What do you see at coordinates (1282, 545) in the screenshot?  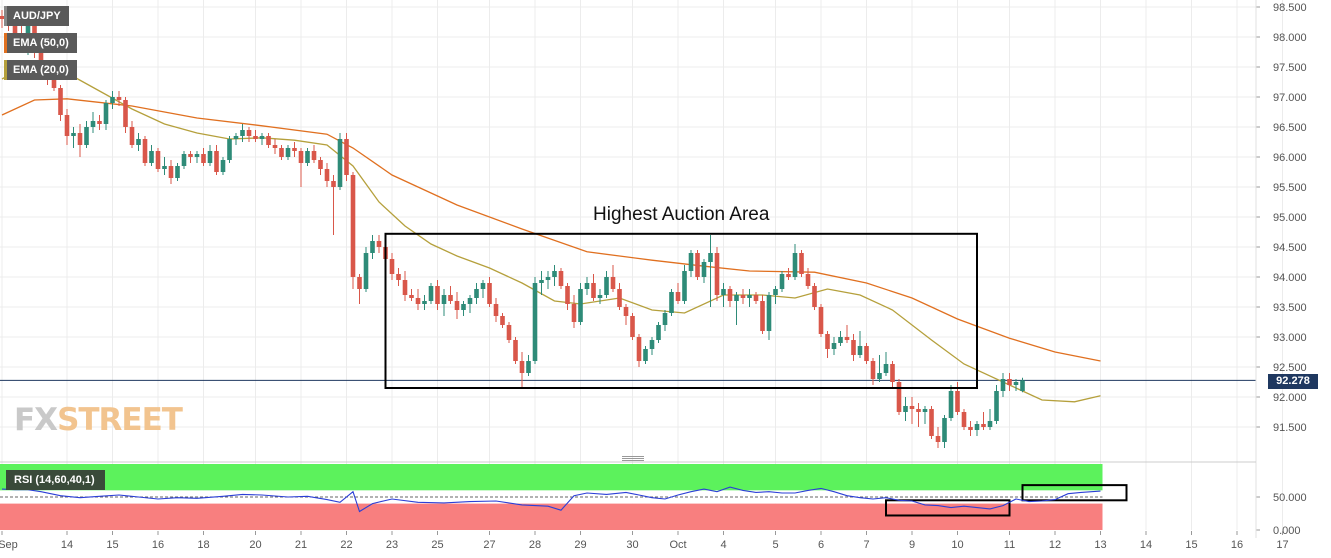 I see `time-tick-label: 17` at bounding box center [1282, 545].